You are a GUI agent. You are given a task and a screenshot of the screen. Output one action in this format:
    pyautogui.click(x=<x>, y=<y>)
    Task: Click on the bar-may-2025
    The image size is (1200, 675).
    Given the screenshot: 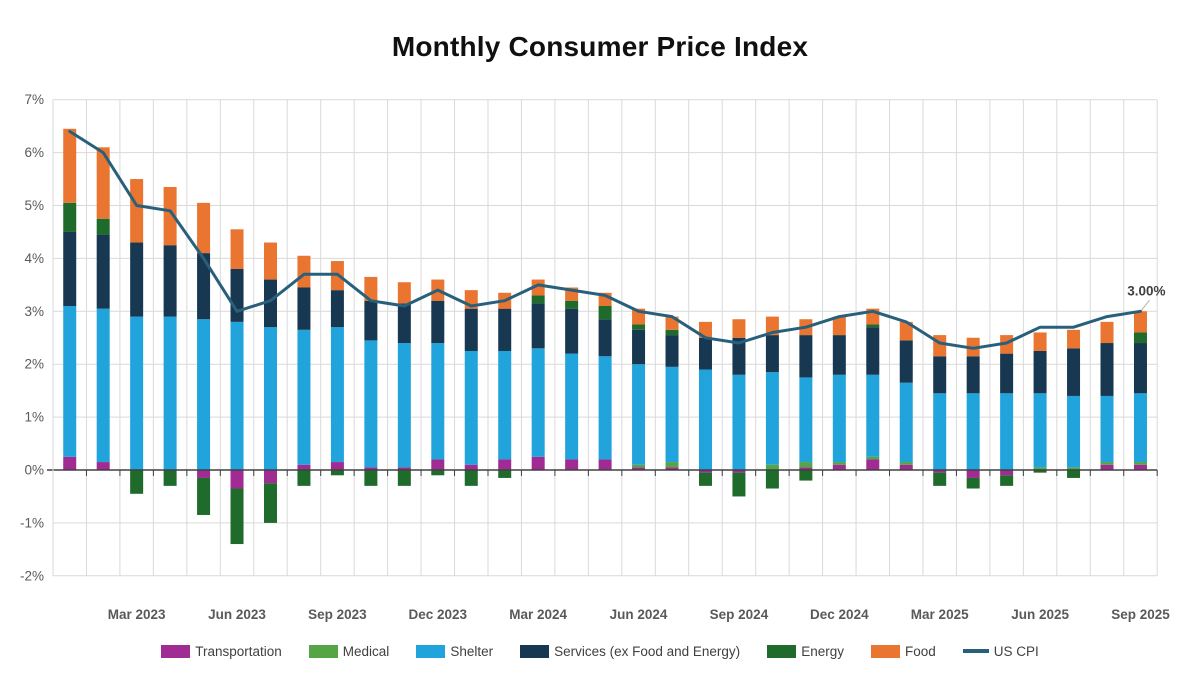 What is the action you would take?
    pyautogui.click(x=1007, y=410)
    